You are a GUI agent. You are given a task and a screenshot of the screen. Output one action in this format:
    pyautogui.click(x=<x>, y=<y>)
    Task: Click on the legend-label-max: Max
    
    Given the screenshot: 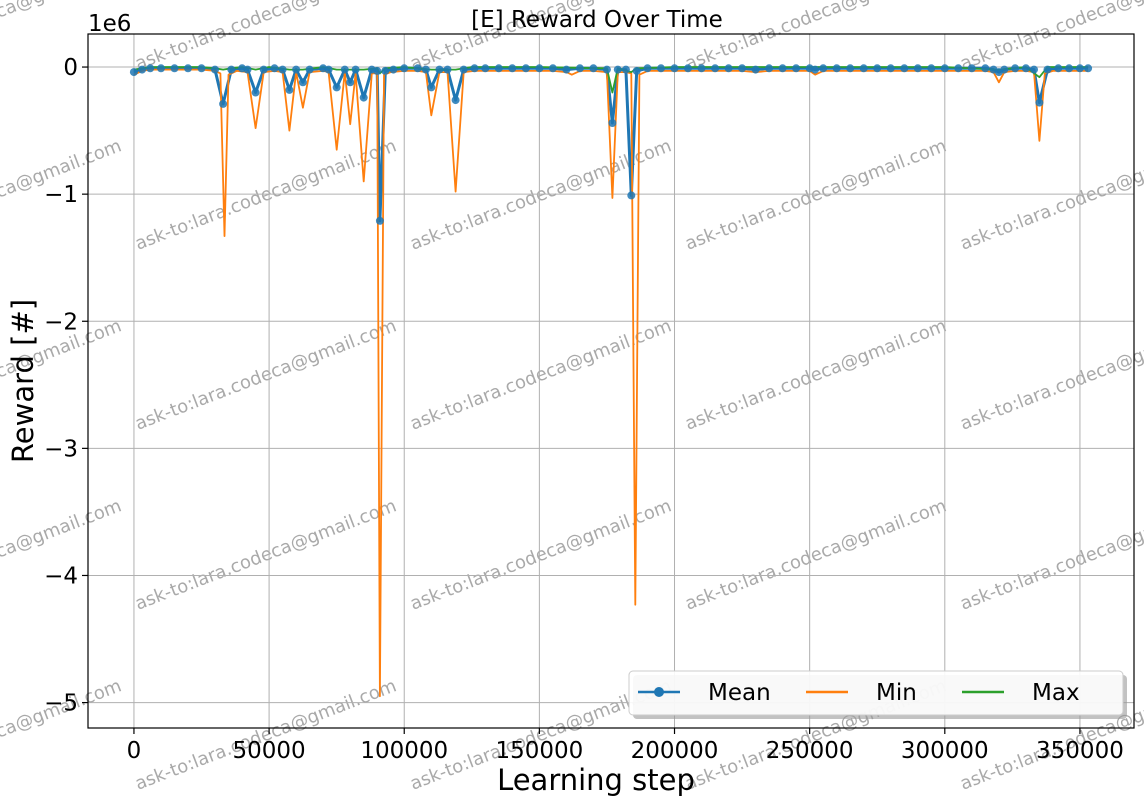 What is the action you would take?
    pyautogui.click(x=1056, y=693)
    